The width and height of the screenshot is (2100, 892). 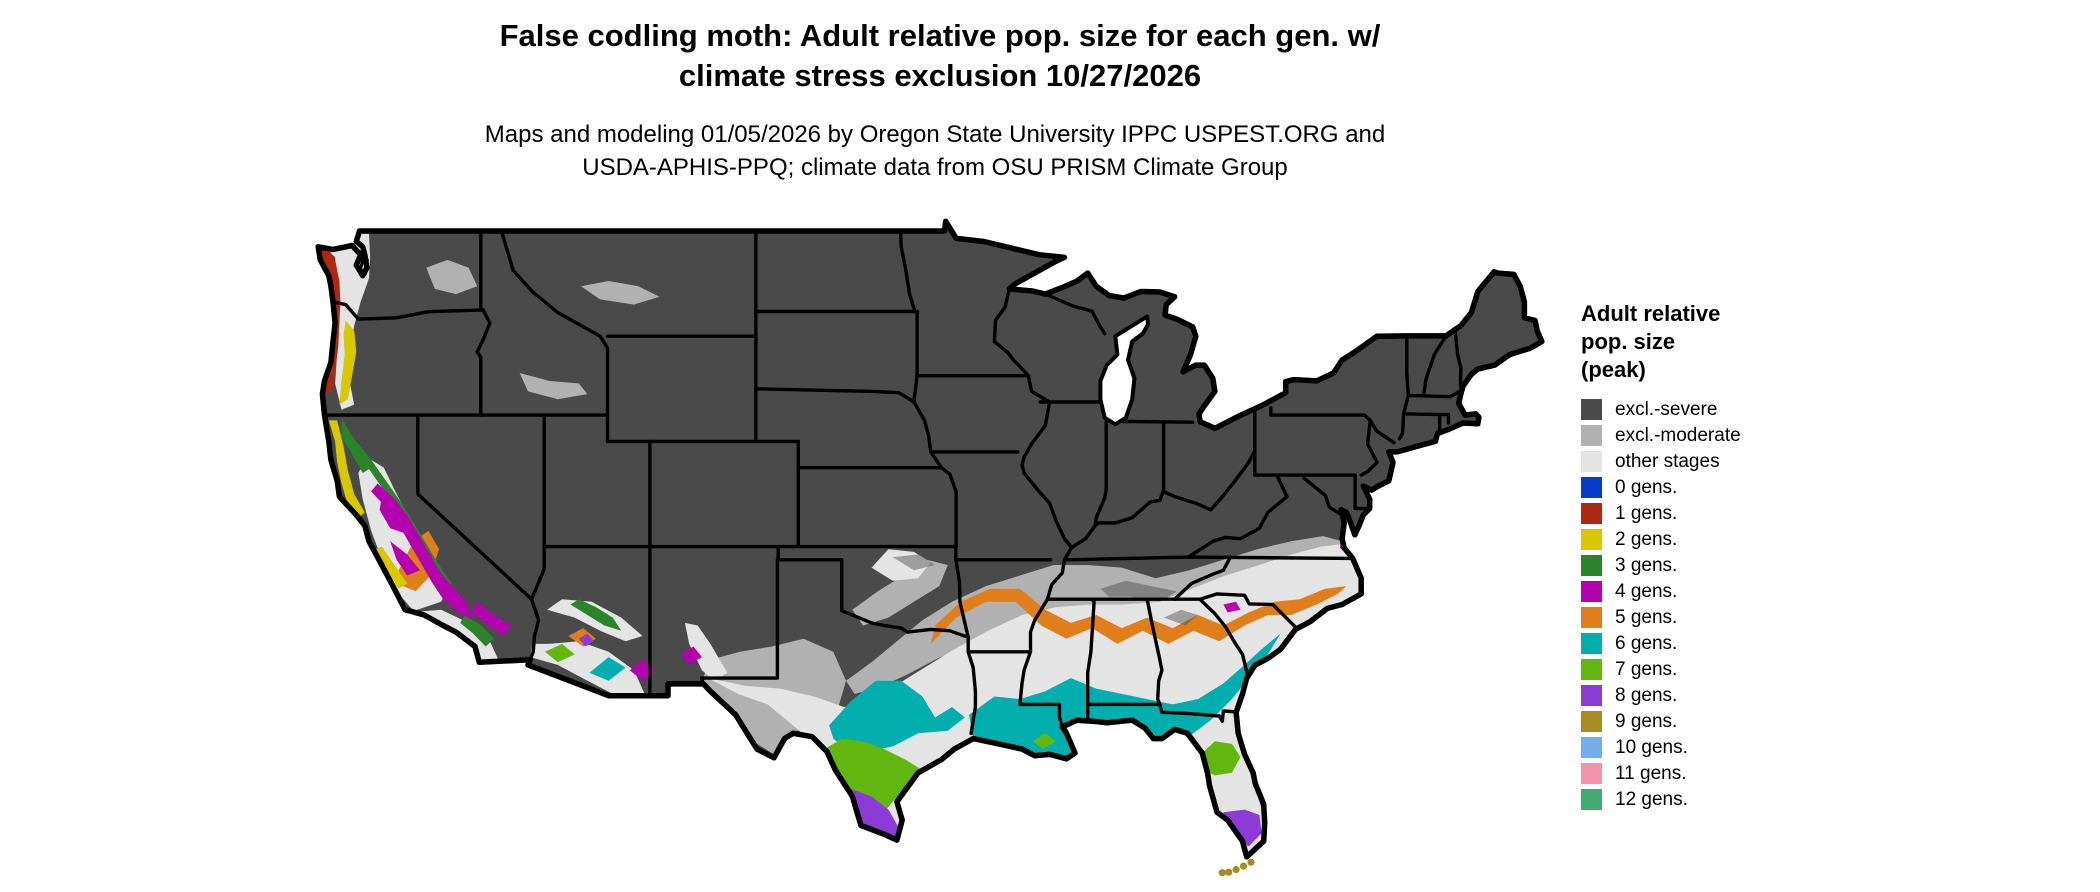 What do you see at coordinates (1646, 643) in the screenshot?
I see `legend-item-label: 6 gens.` at bounding box center [1646, 643].